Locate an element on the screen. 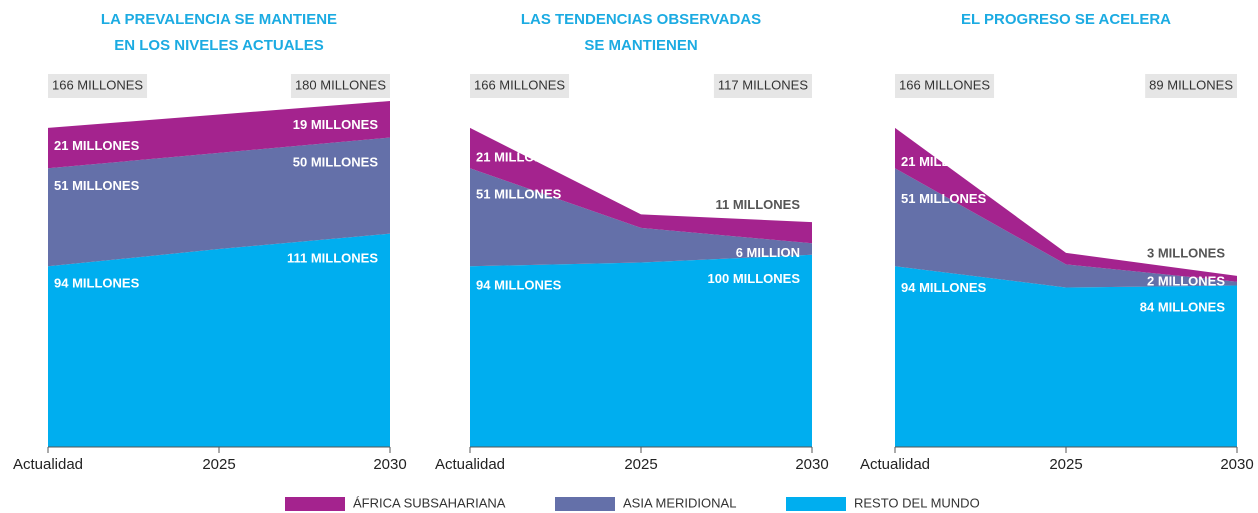 The image size is (1258, 513). total-label: 89 MILLONES is located at coordinates (1191, 84).